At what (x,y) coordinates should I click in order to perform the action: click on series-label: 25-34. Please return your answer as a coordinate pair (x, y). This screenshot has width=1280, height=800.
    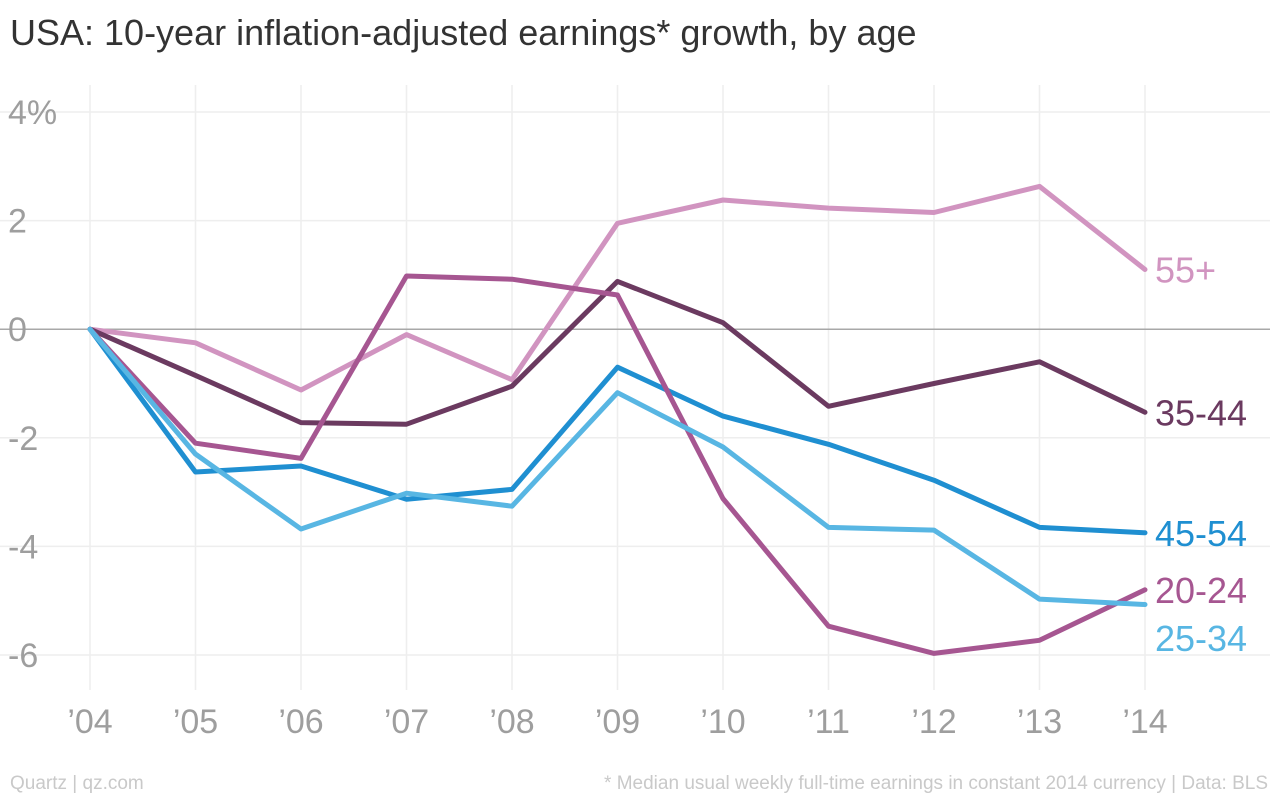
    Looking at the image, I should click on (1201, 638).